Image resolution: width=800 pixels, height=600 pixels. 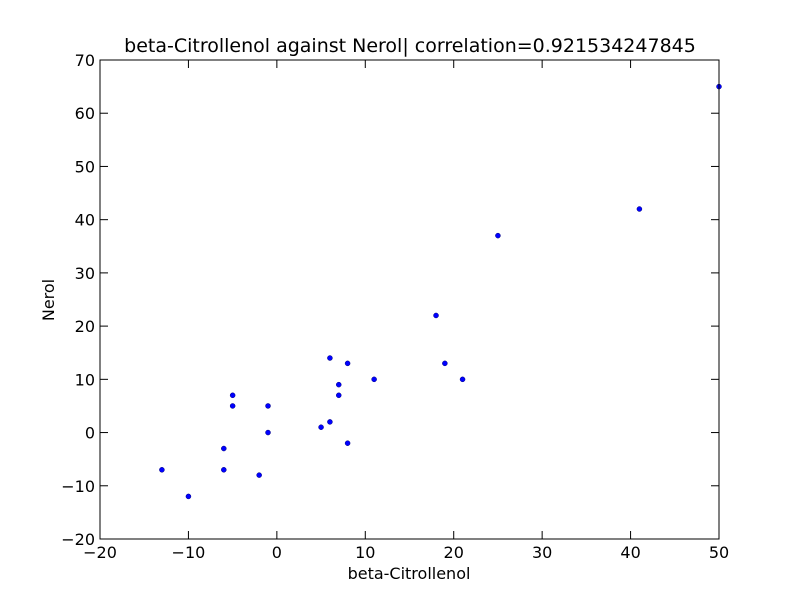 What do you see at coordinates (85, 60) in the screenshot?
I see `y-tick-label: 70` at bounding box center [85, 60].